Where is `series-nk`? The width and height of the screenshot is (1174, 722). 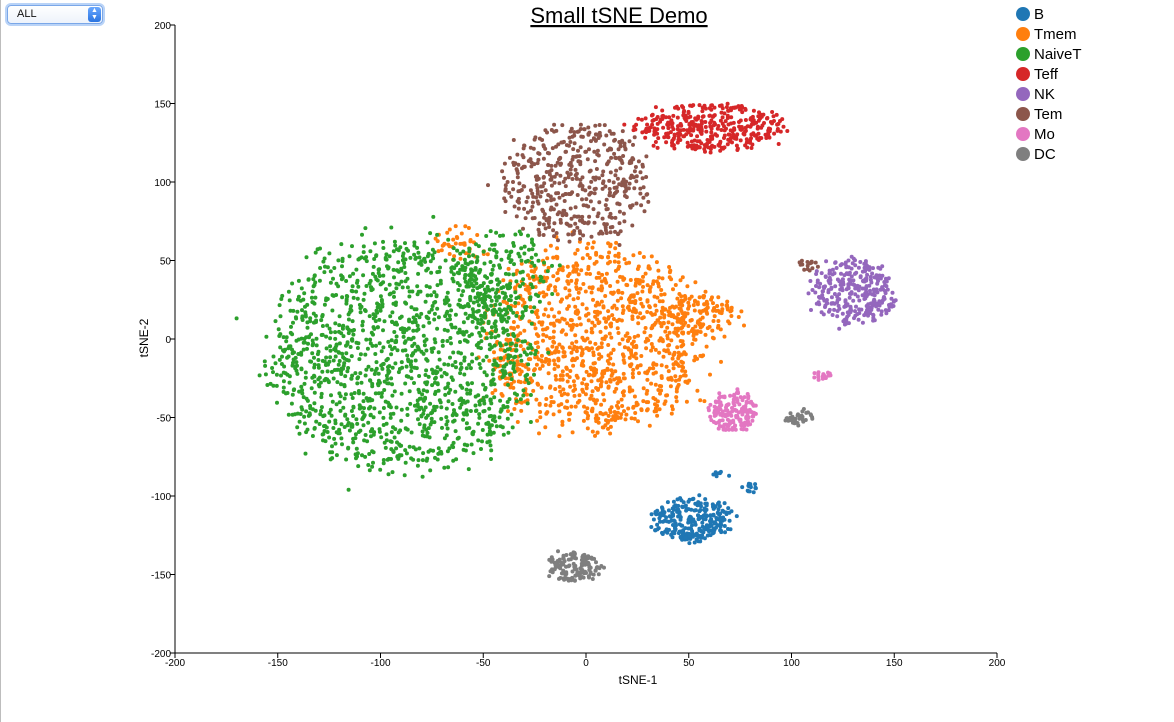 series-nk is located at coordinates (852, 292).